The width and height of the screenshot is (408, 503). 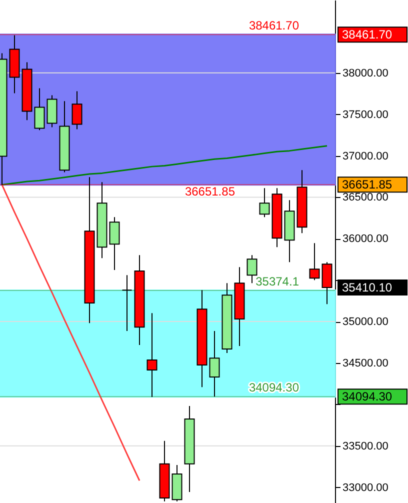 What do you see at coordinates (367, 185) in the screenshot?
I see `text: 36651.85` at bounding box center [367, 185].